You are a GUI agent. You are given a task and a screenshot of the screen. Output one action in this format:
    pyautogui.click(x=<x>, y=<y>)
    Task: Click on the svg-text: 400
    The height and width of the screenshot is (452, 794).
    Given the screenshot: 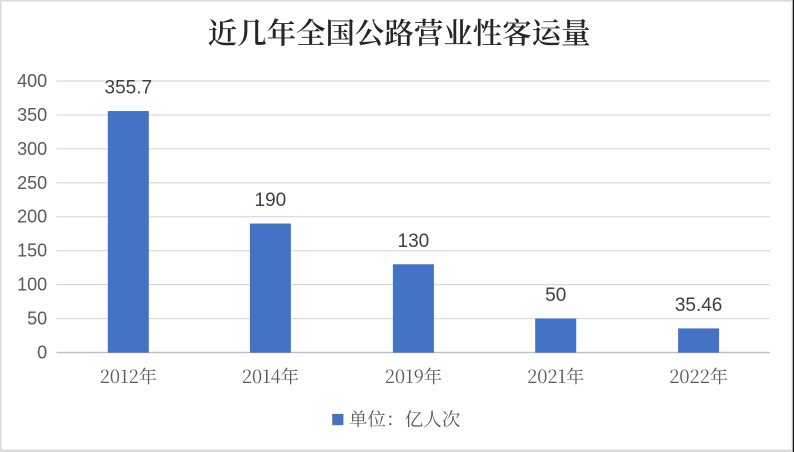 What is the action you would take?
    pyautogui.click(x=32, y=81)
    